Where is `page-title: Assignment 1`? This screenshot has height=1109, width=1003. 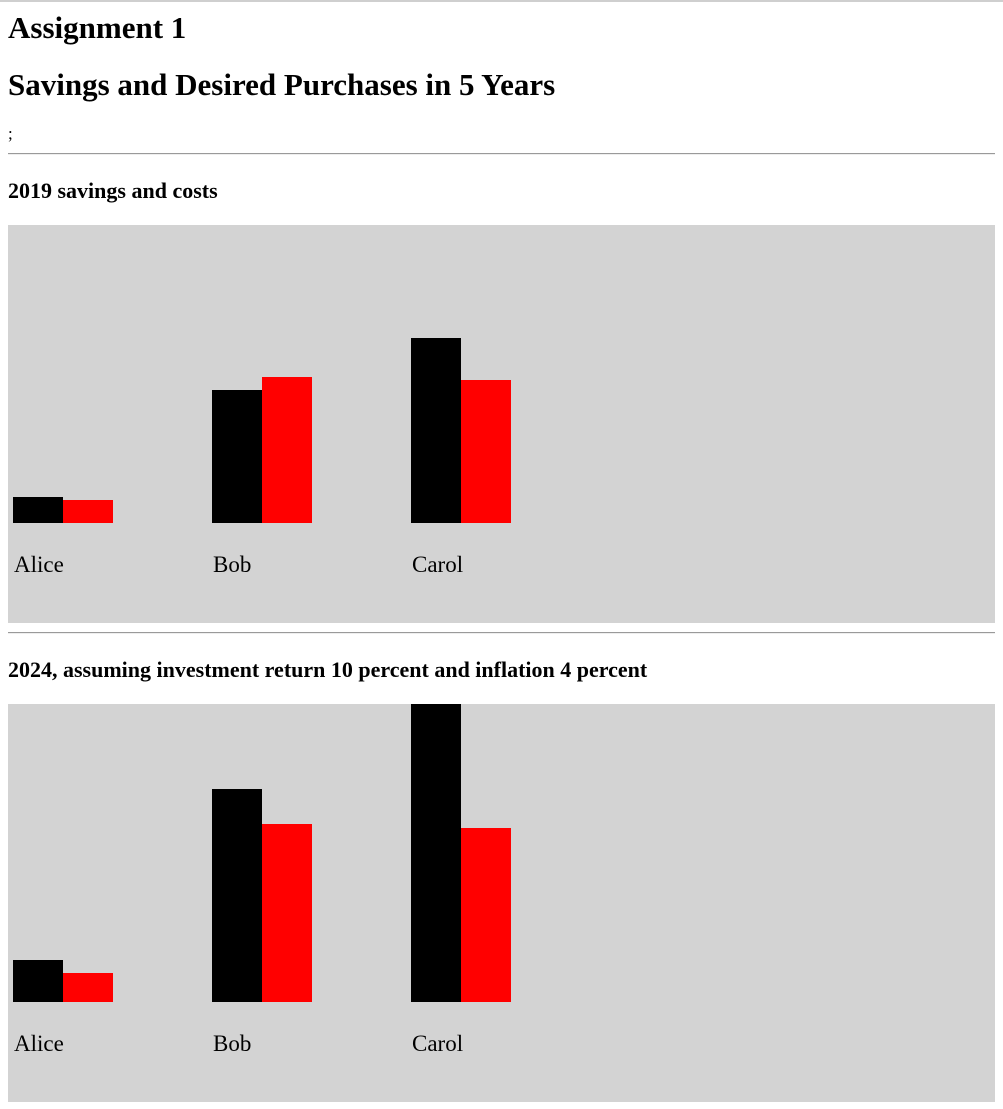 page-title: Assignment 1 is located at coordinates (97, 27).